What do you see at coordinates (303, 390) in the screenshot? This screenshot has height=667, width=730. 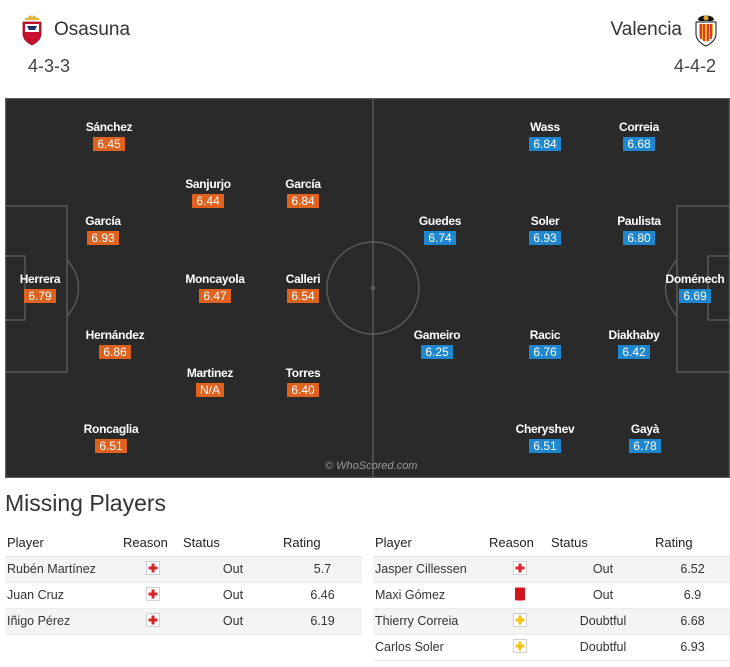 I see `player-rating: 6.40` at bounding box center [303, 390].